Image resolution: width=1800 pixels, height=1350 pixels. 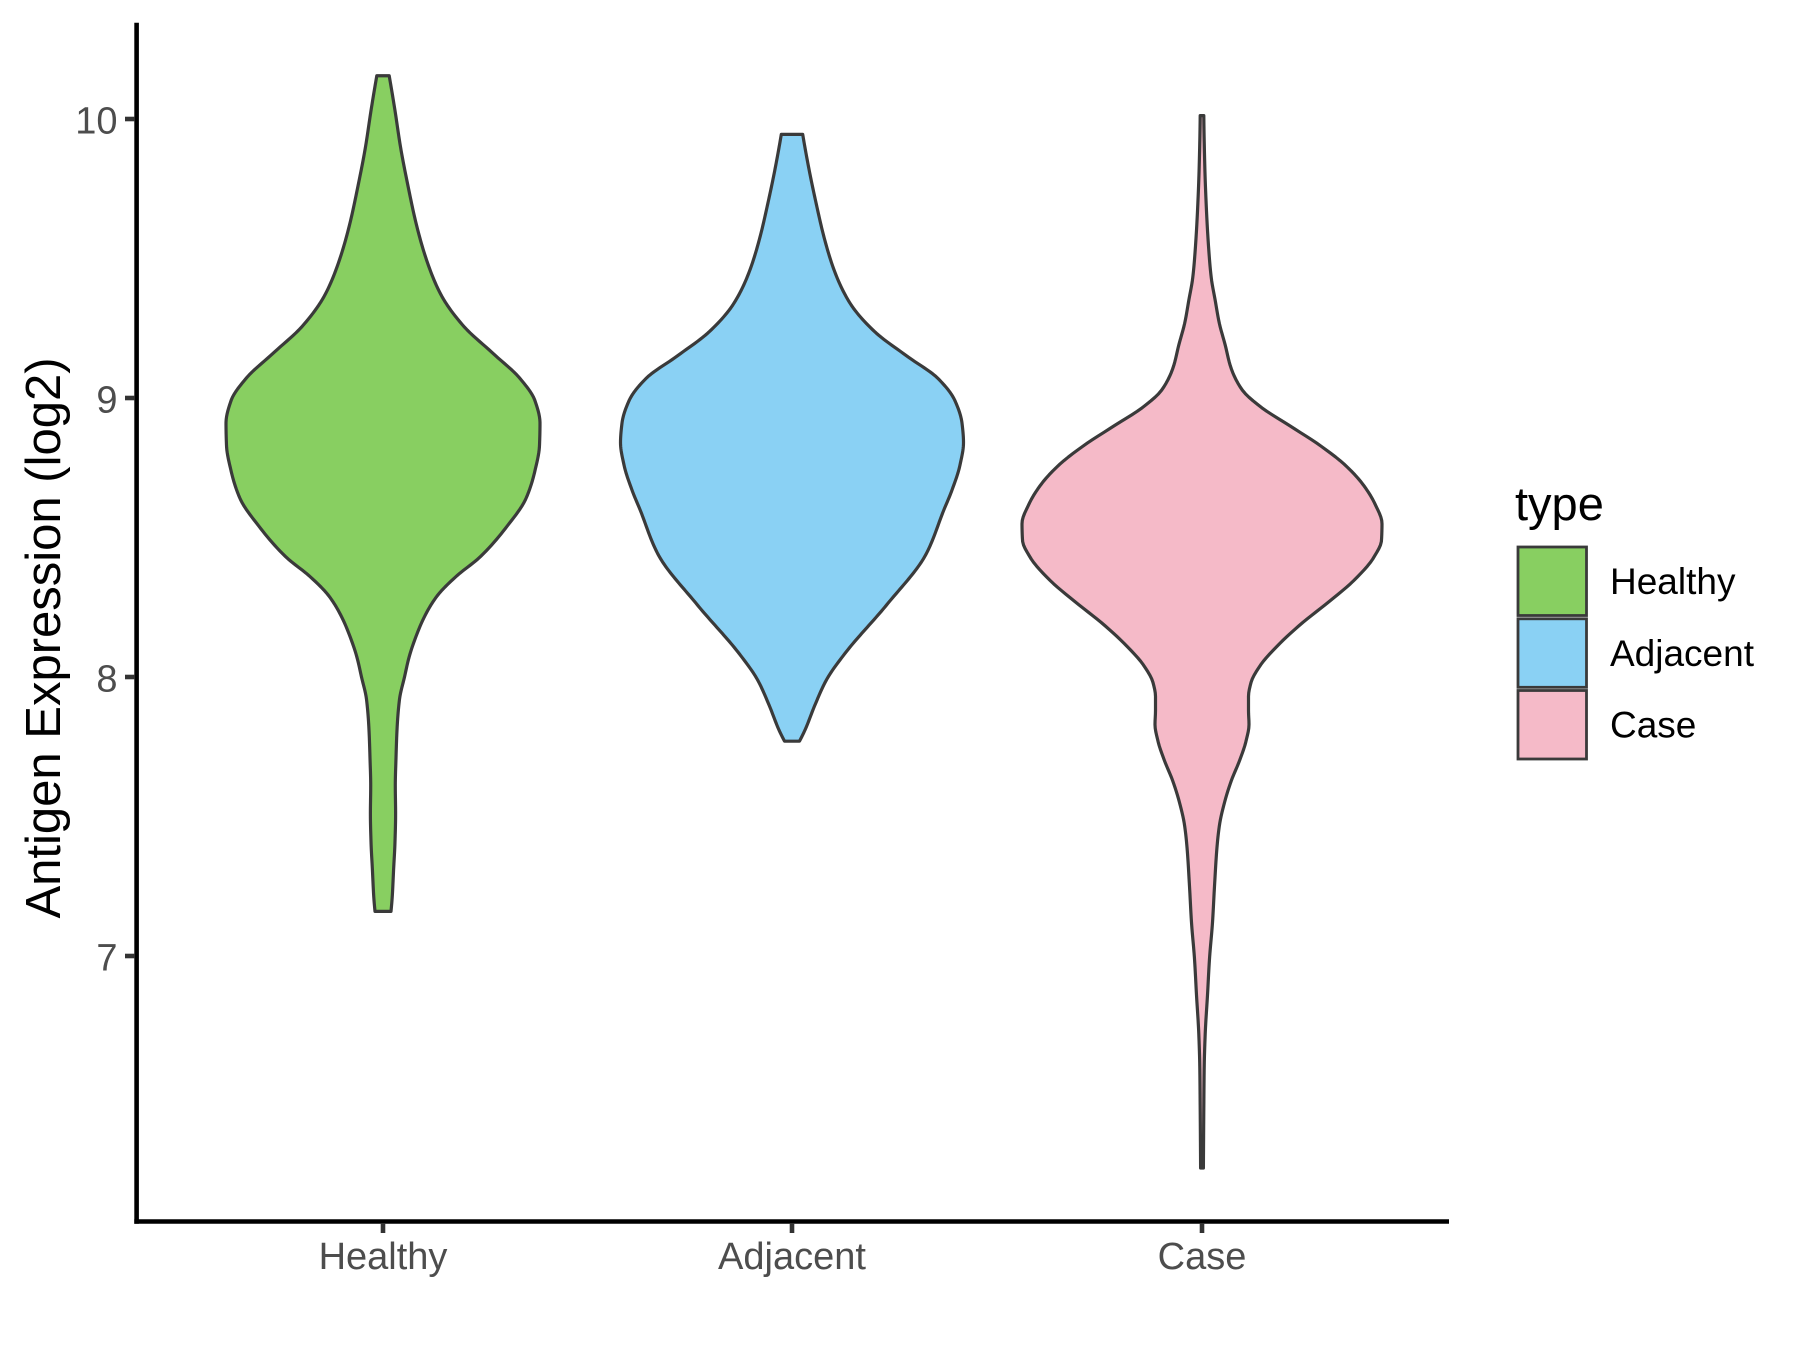 I want to click on svg-text: 9, so click(x=106, y=401).